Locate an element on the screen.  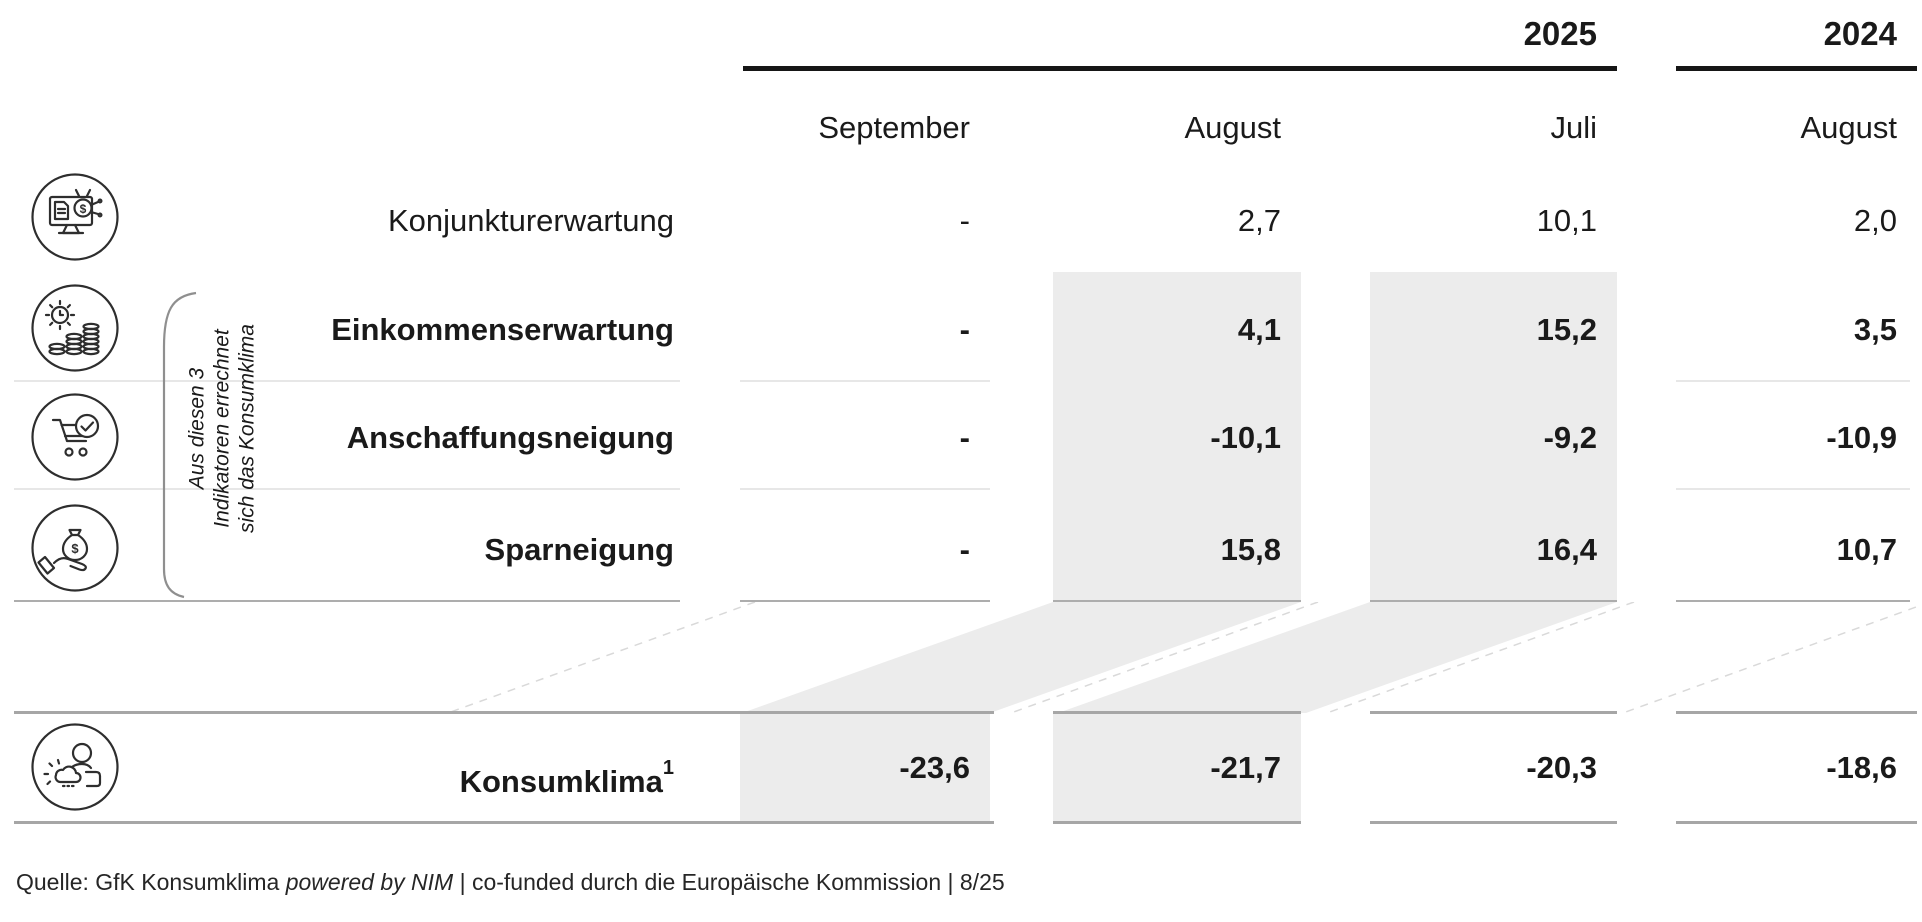
diagonal-dashed-guides is located at coordinates (1184, 657).